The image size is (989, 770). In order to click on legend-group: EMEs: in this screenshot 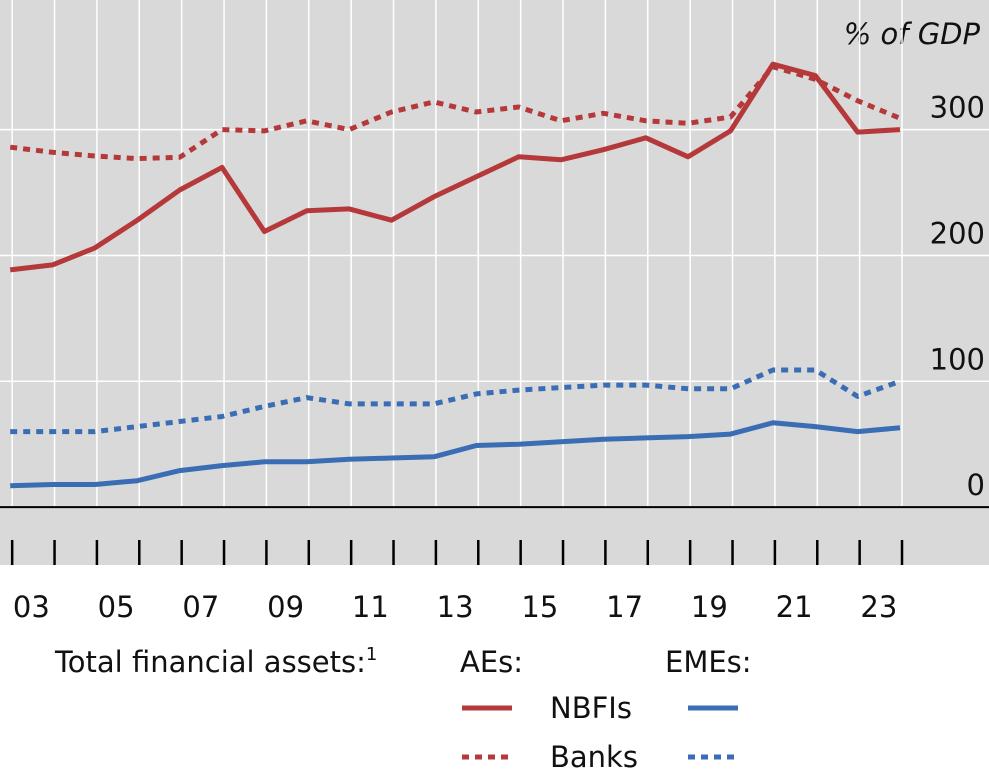, I will do `click(708, 662)`.